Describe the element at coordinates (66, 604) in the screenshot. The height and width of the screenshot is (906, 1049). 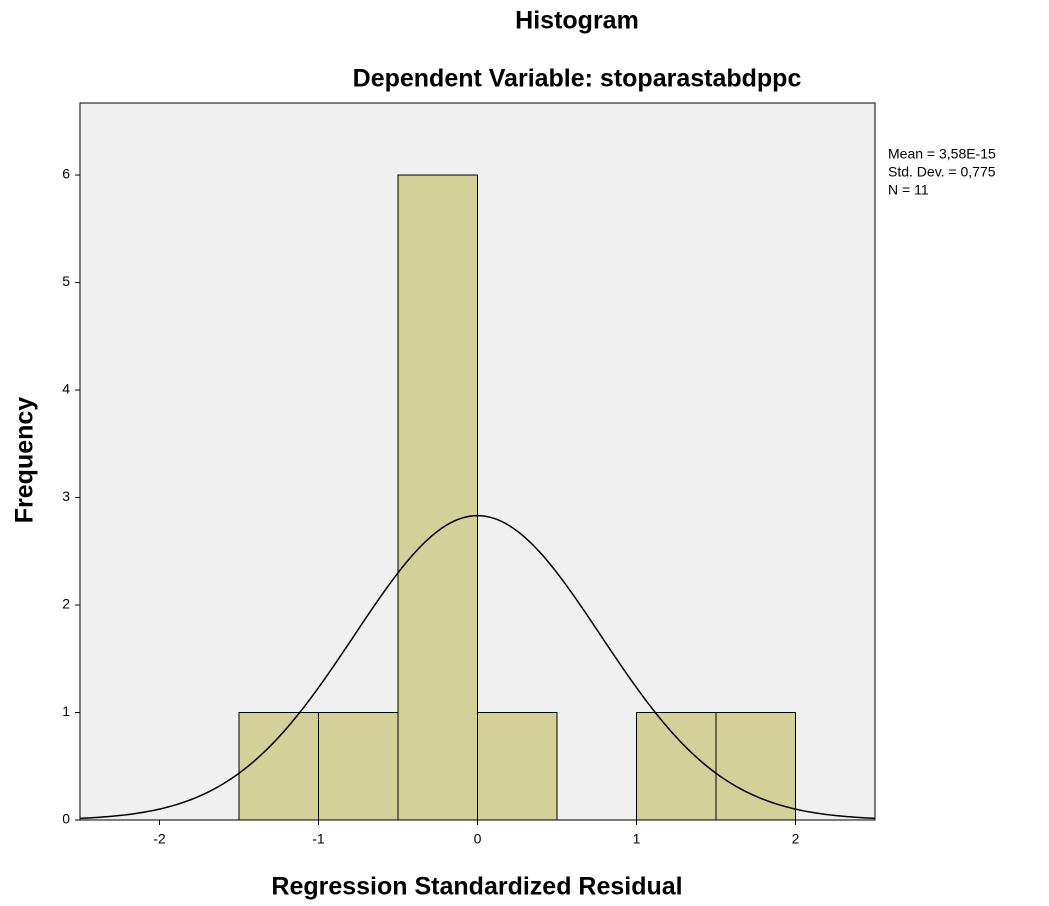
I see `y-tick-label: 2` at that location.